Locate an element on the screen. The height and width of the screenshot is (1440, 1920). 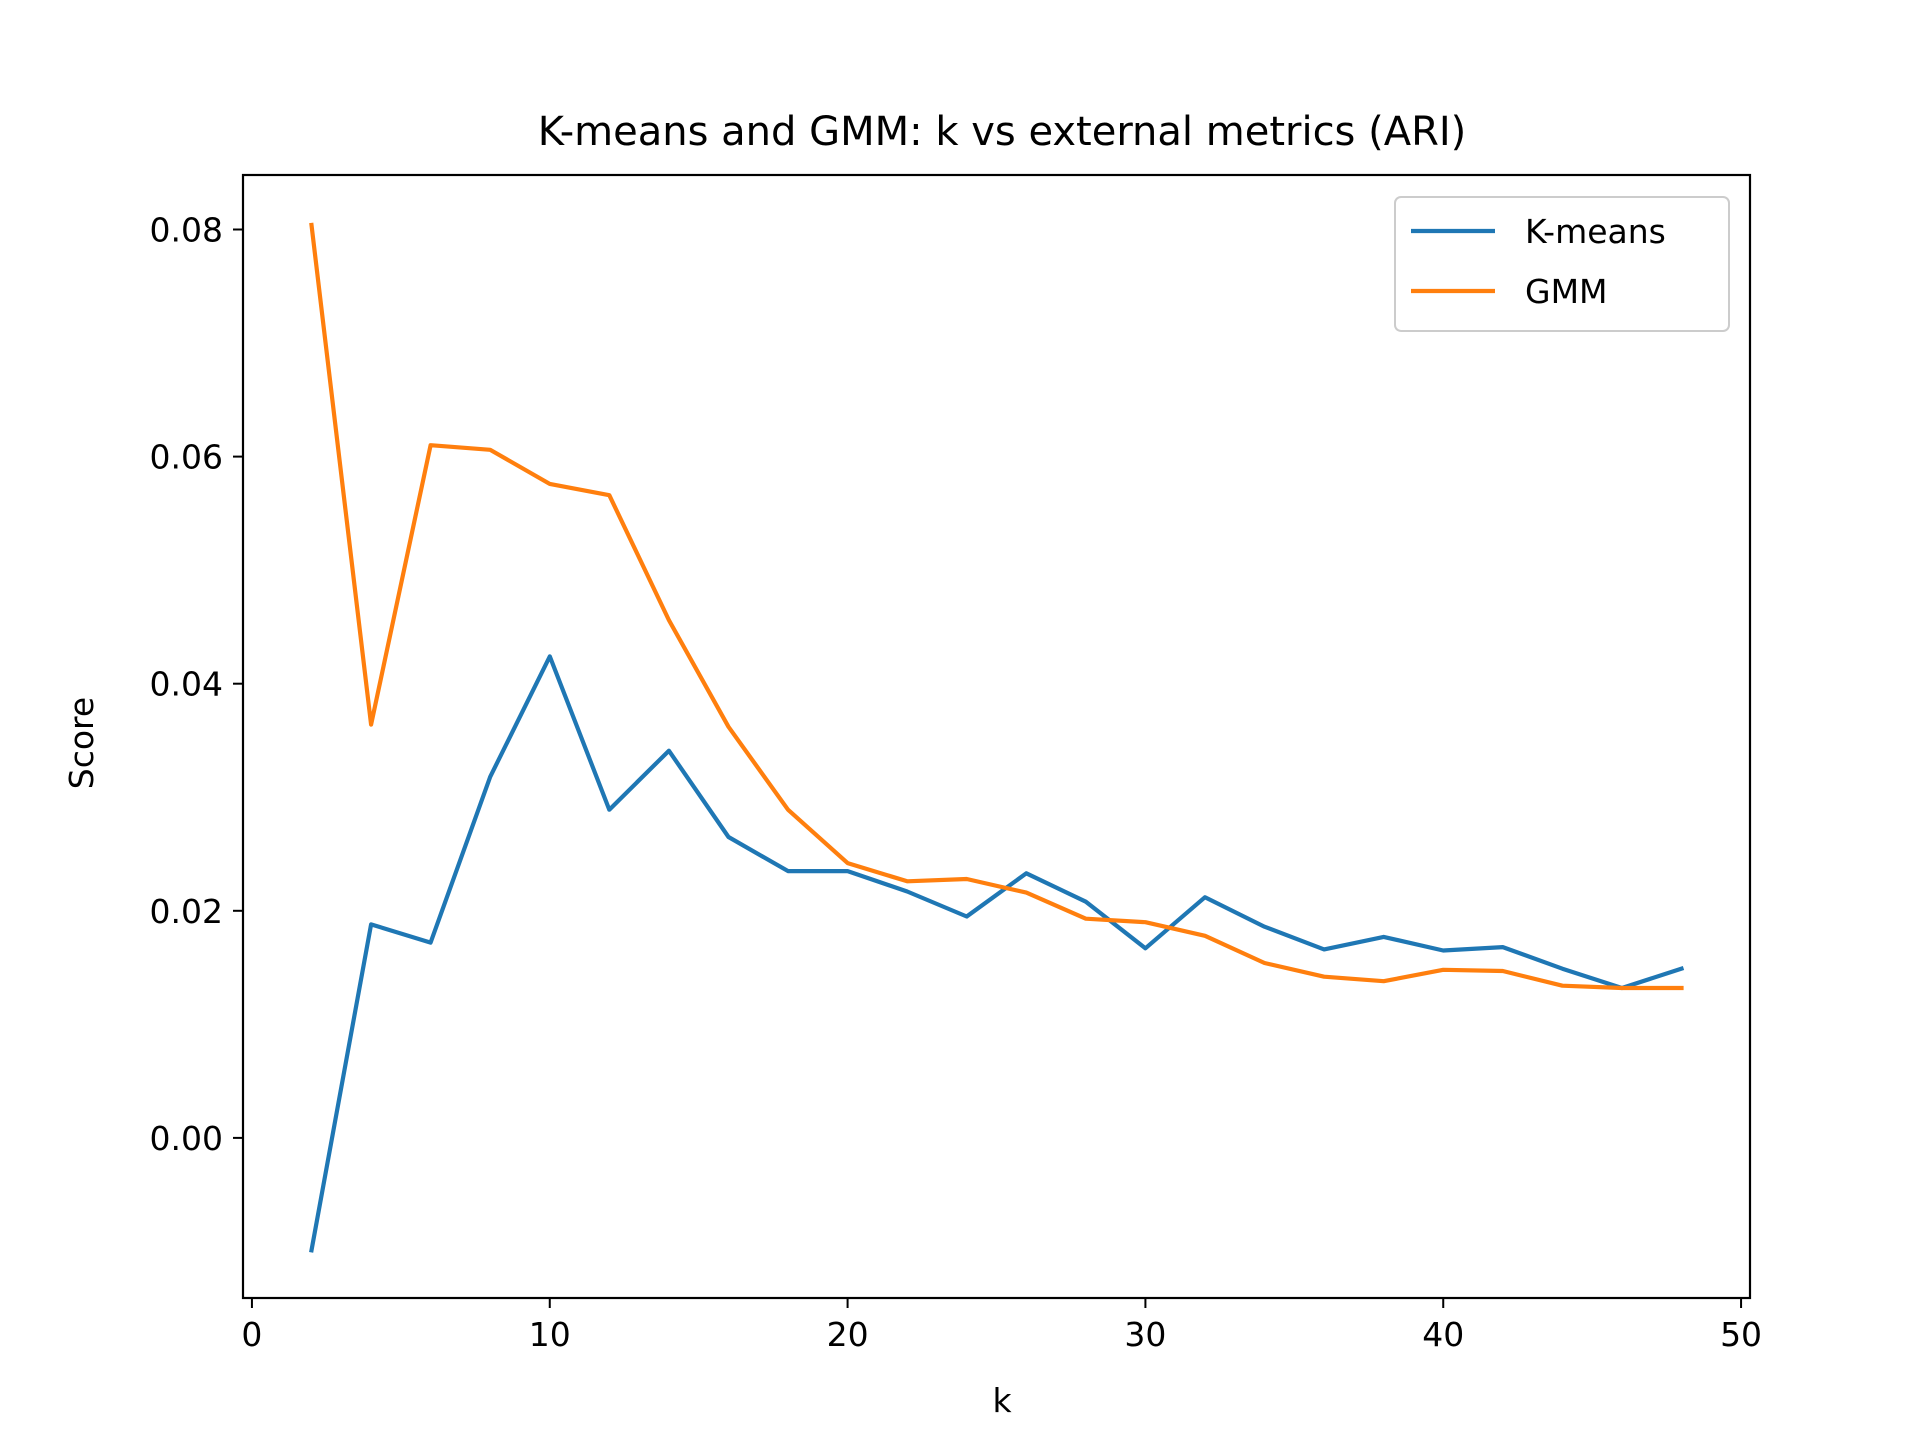
x-tick-label: 30 is located at coordinates (1145, 1334).